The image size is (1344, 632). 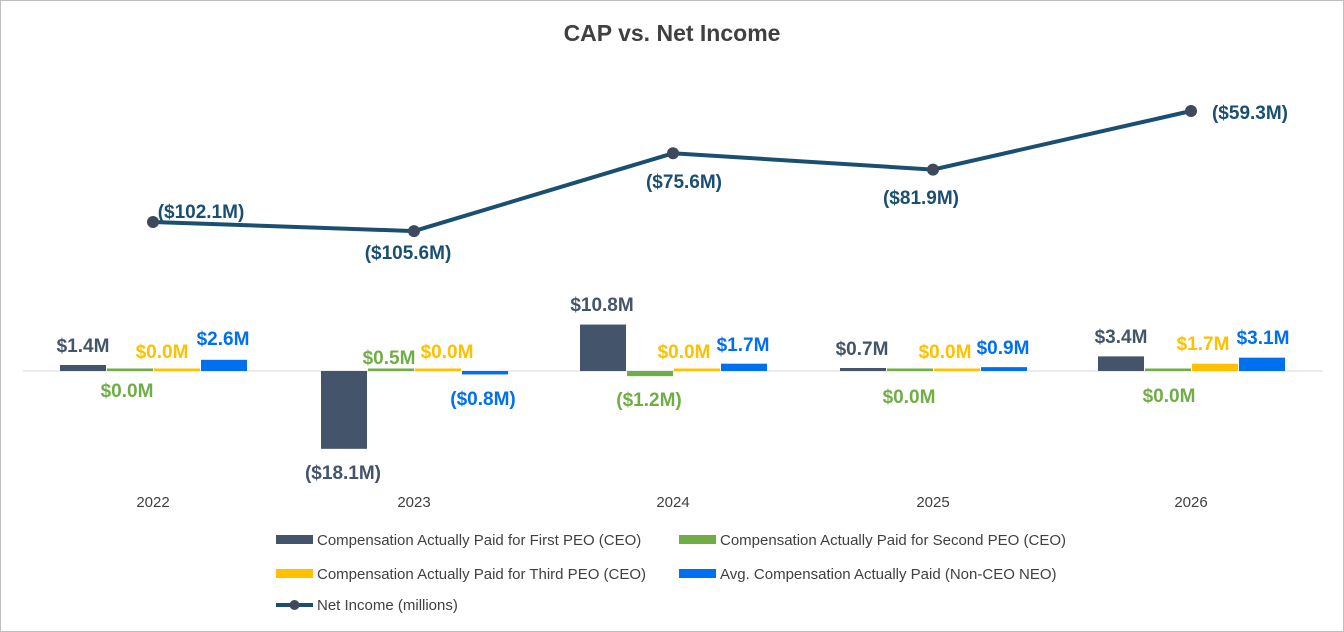 I want to click on bar-series3-2024, so click(x=697, y=369).